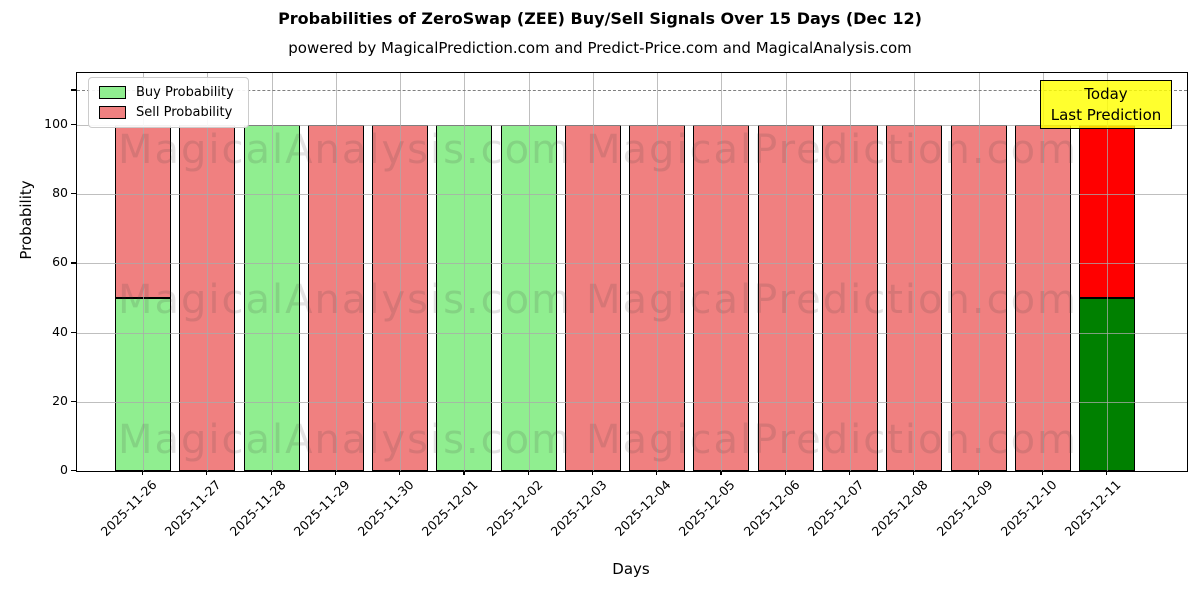 The width and height of the screenshot is (1200, 600). I want to click on legend-item-sell: Sell Probability, so click(166, 112).